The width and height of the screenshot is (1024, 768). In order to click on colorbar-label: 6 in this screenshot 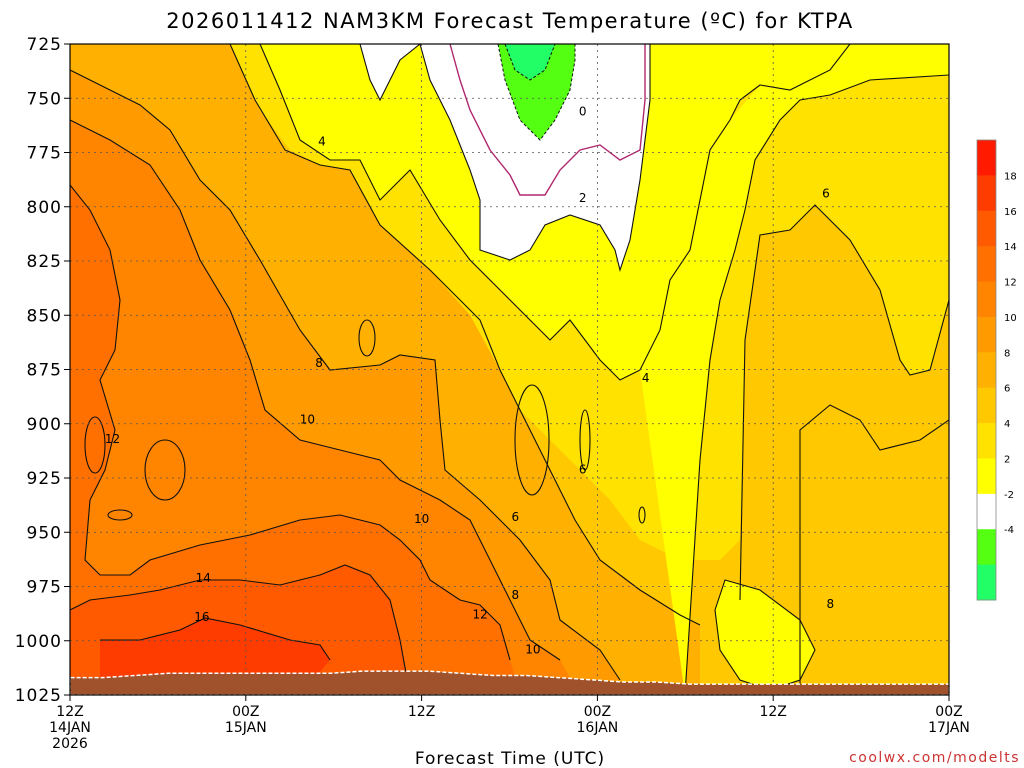, I will do `click(1007, 389)`.